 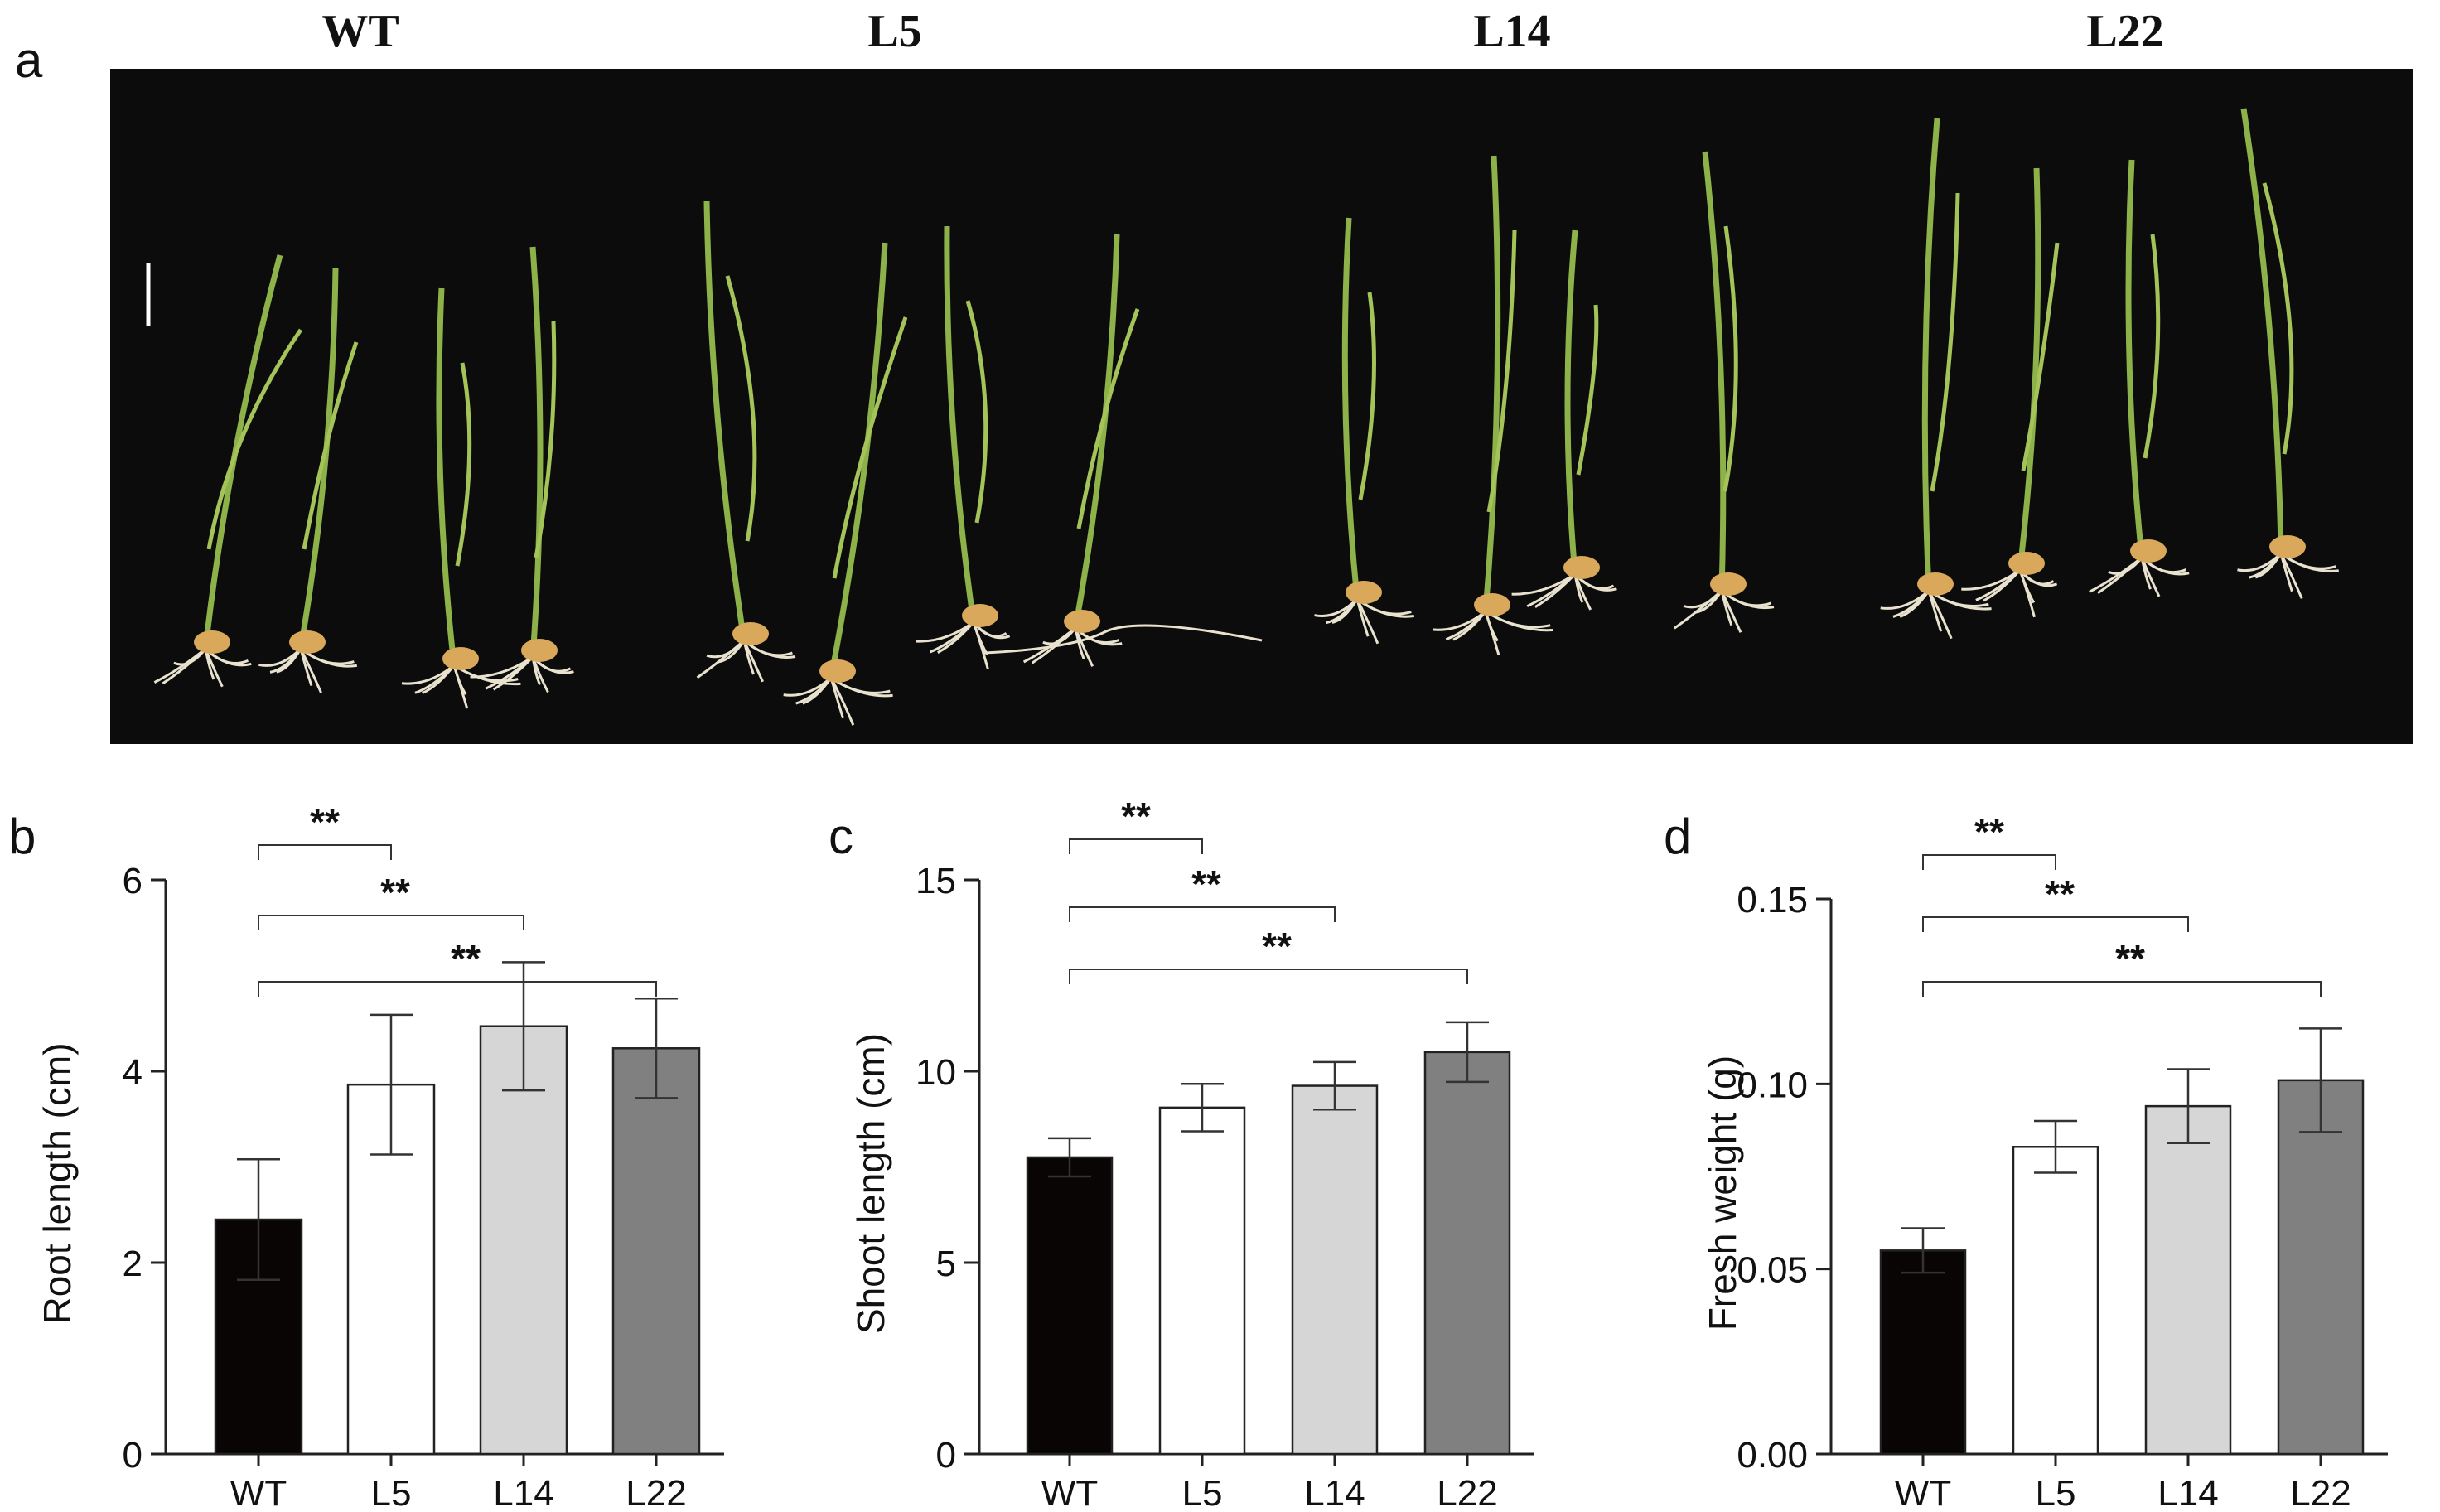 What do you see at coordinates (22, 836) in the screenshot?
I see `panel-letter-b: b` at bounding box center [22, 836].